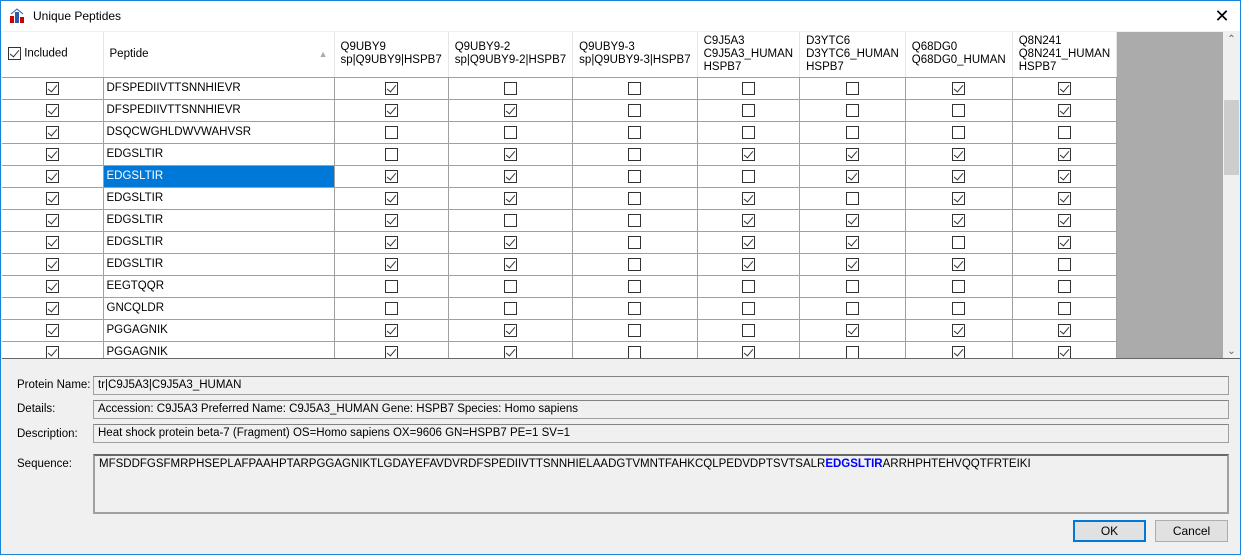  Describe the element at coordinates (219, 198) in the screenshot. I see `peptide-cell: EDGSLTIR` at that location.